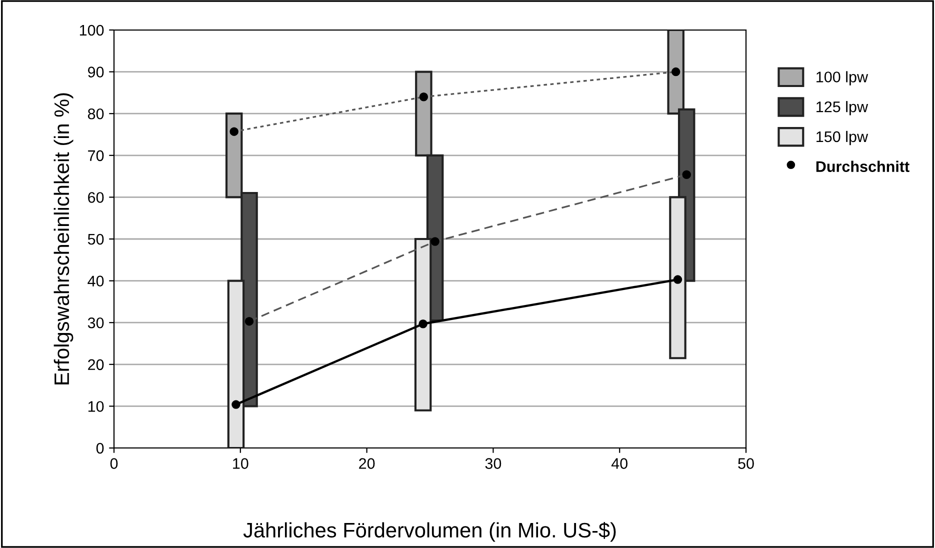  Describe the element at coordinates (100, 448) in the screenshot. I see `y-tick-label: 0` at that location.